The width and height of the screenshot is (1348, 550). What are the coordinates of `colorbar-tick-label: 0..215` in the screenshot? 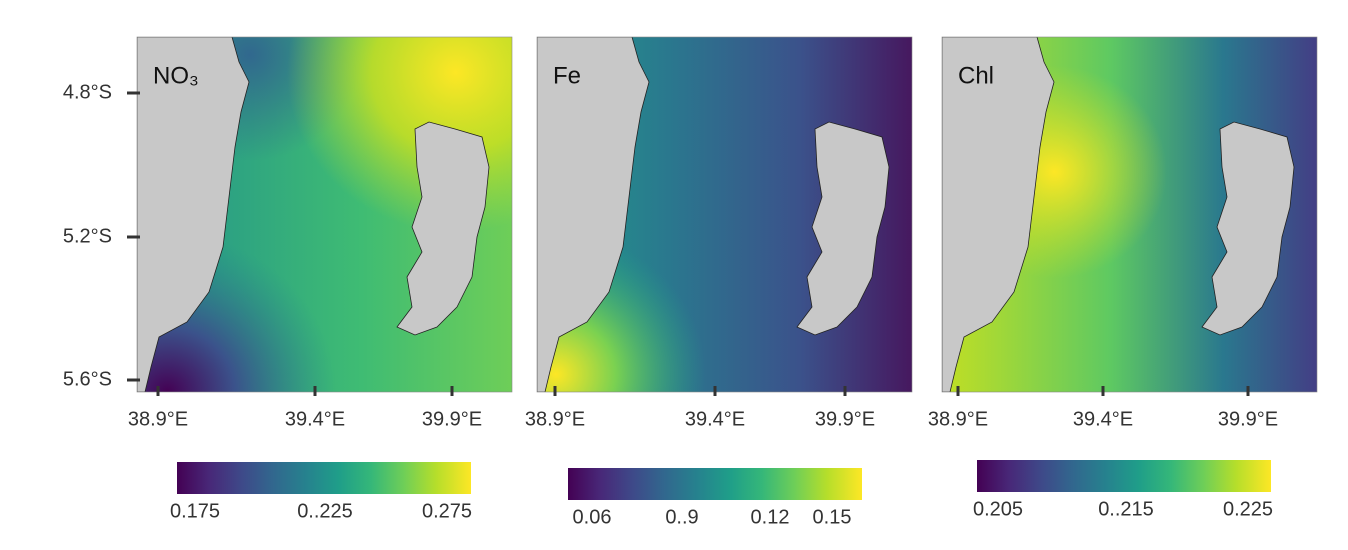 It's located at (1126, 509).